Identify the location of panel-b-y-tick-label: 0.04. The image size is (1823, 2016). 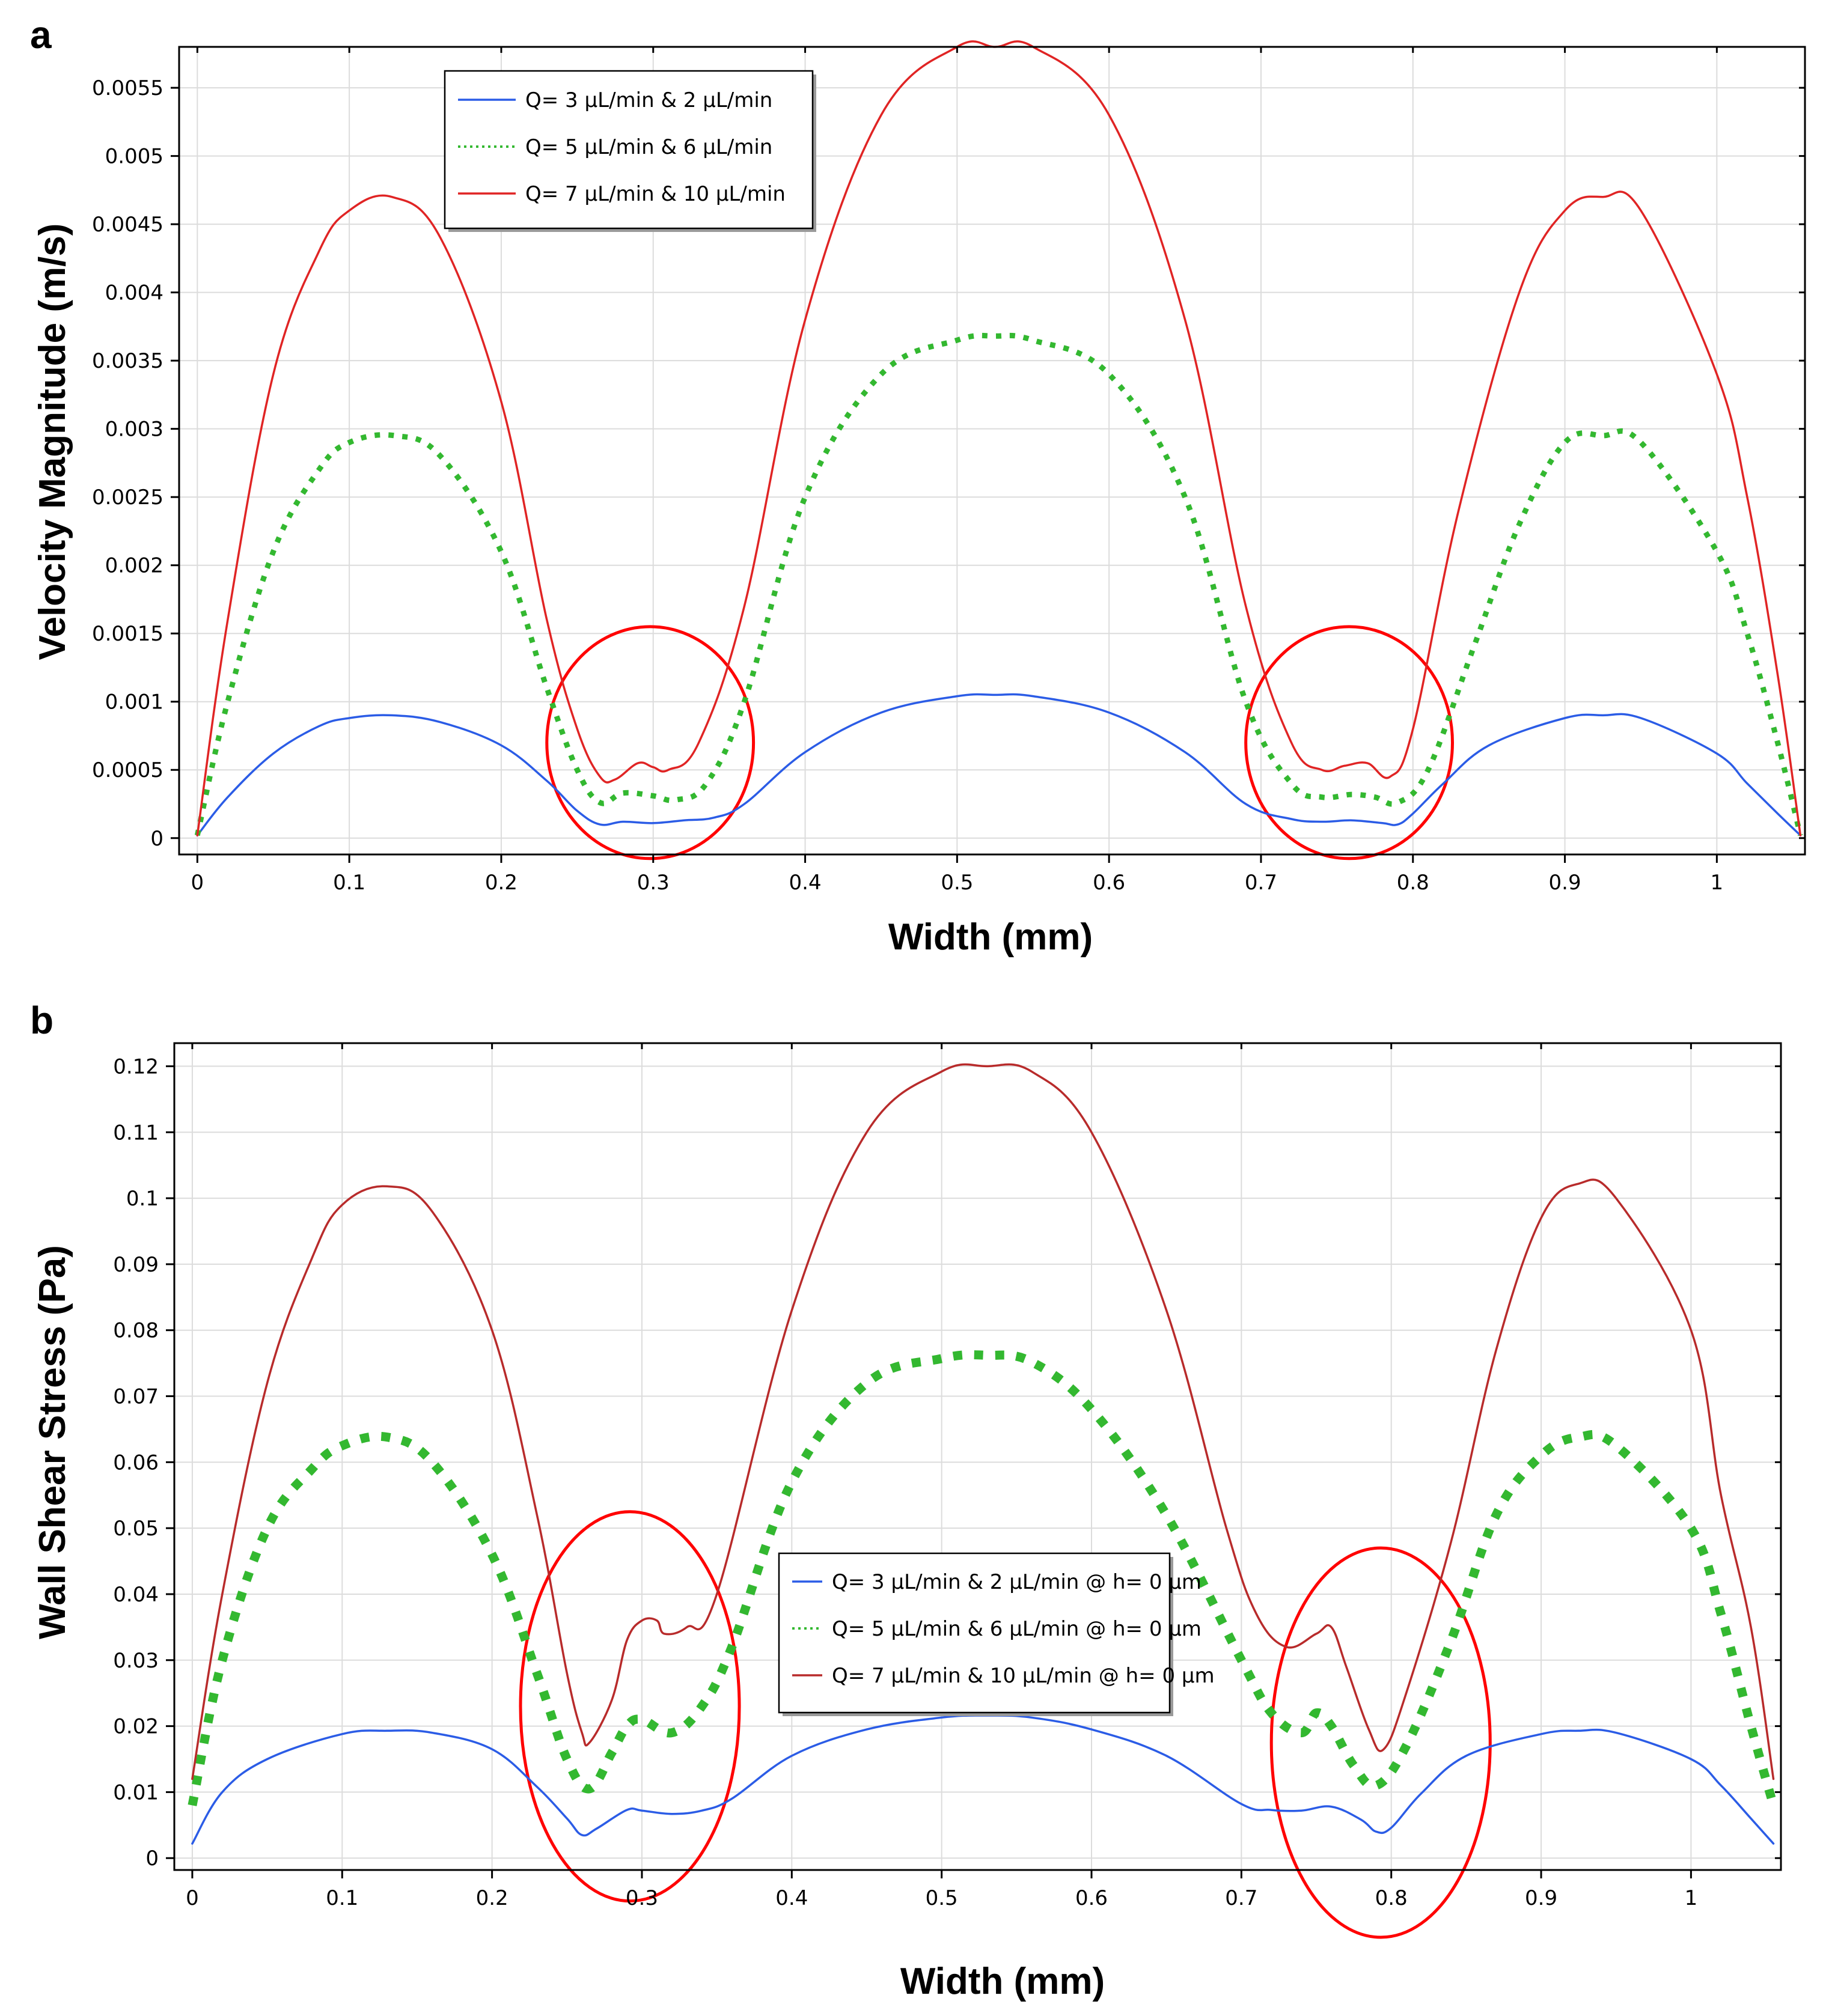
(136, 1595).